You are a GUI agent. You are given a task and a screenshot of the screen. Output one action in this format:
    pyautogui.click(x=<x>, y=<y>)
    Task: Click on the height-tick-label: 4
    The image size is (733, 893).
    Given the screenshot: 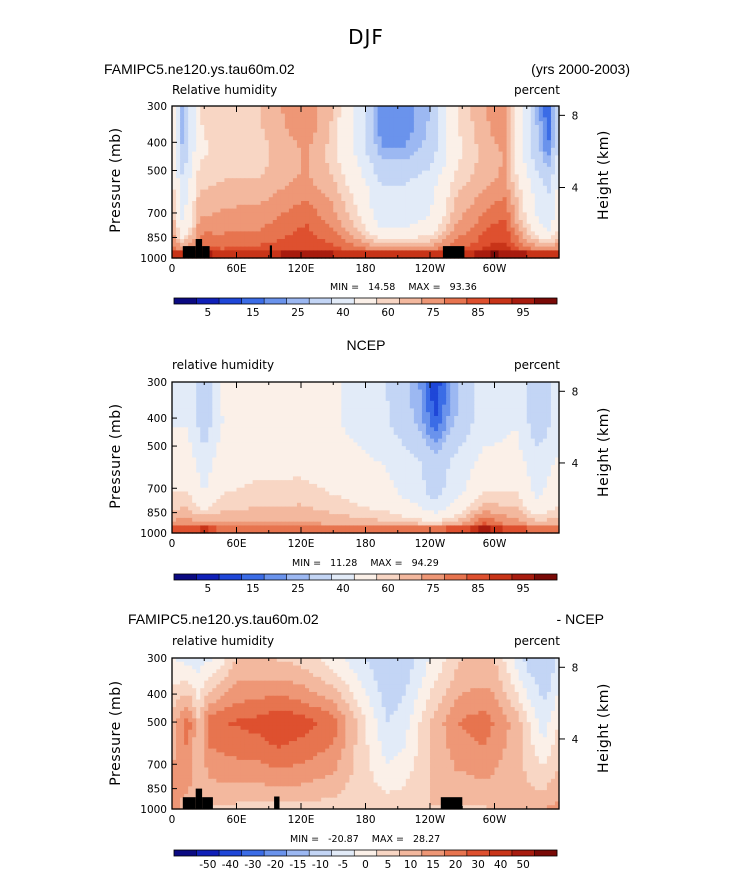 What is the action you would take?
    pyautogui.click(x=575, y=188)
    